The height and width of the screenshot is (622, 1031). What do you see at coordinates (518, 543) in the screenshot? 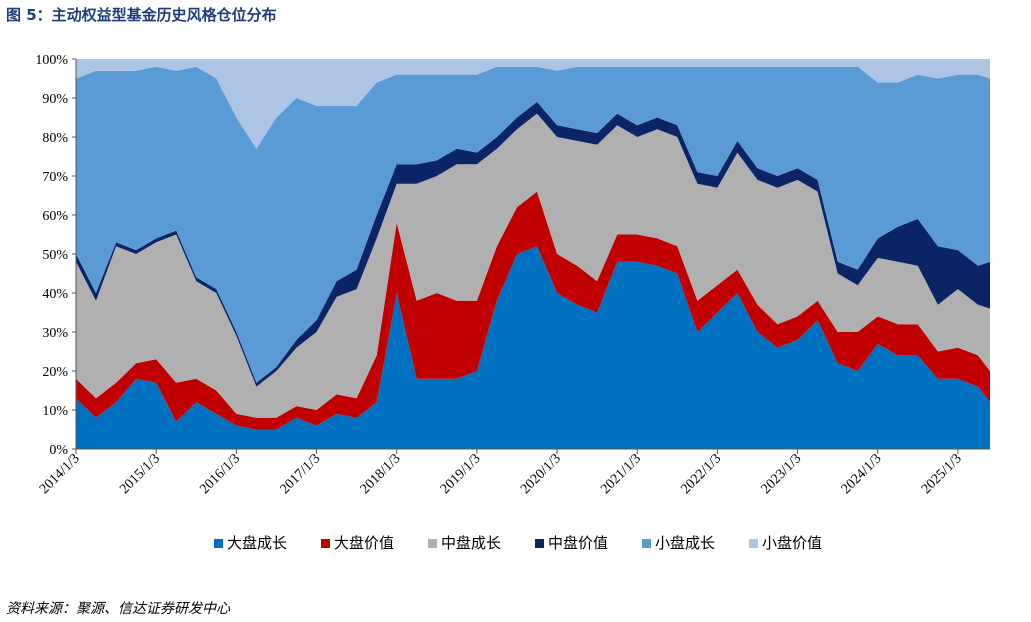
I see `legend: 大盘成长 大盘价值 中盘成长 中盘价值 小盘成长 小盘价值` at bounding box center [518, 543].